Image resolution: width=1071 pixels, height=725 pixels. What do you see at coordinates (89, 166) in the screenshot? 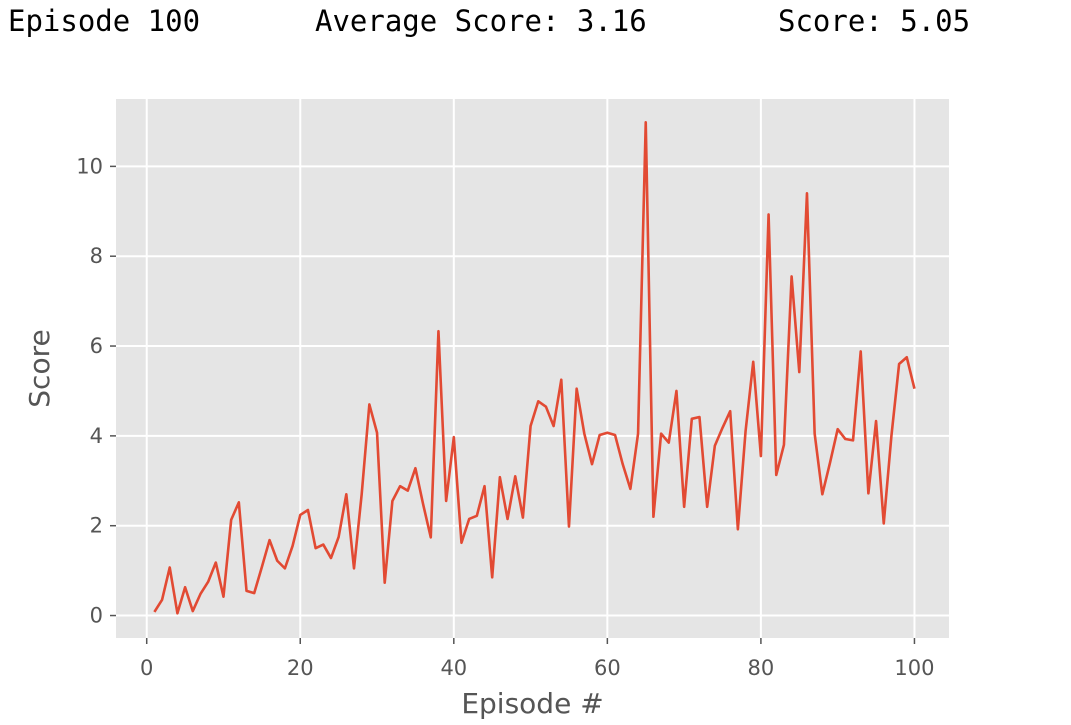
I see `y-tick-label: 10` at bounding box center [89, 166].